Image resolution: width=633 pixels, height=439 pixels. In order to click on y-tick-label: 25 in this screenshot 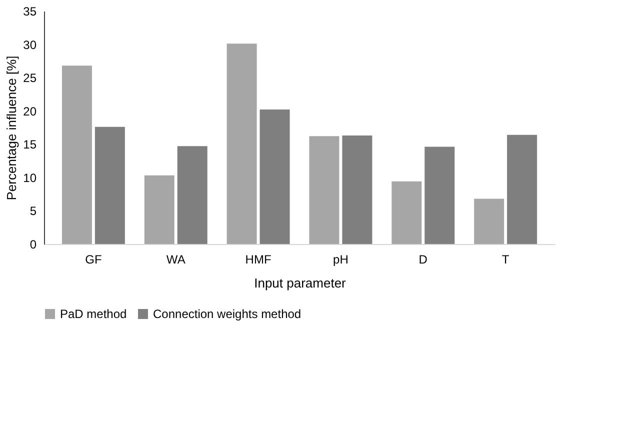, I will do `click(30, 78)`.